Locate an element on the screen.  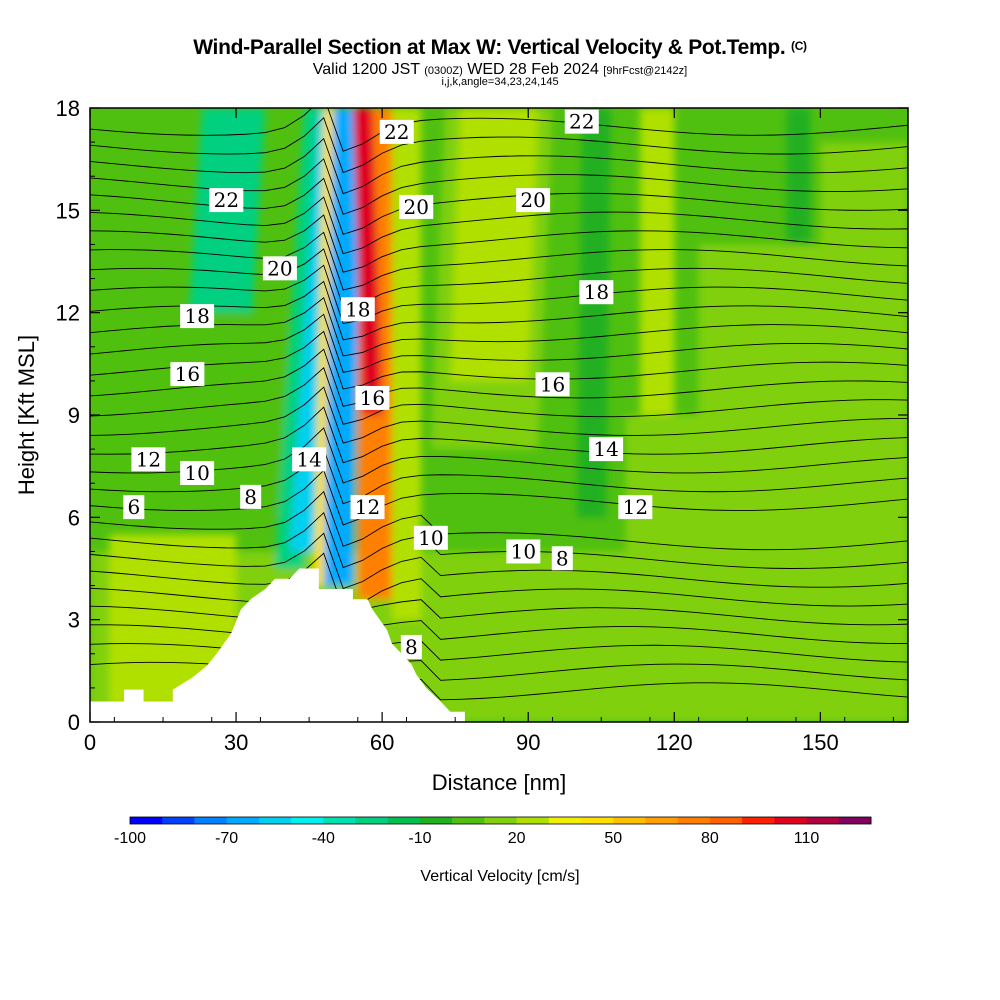
theta-contour-label: 20 is located at coordinates (416, 206).